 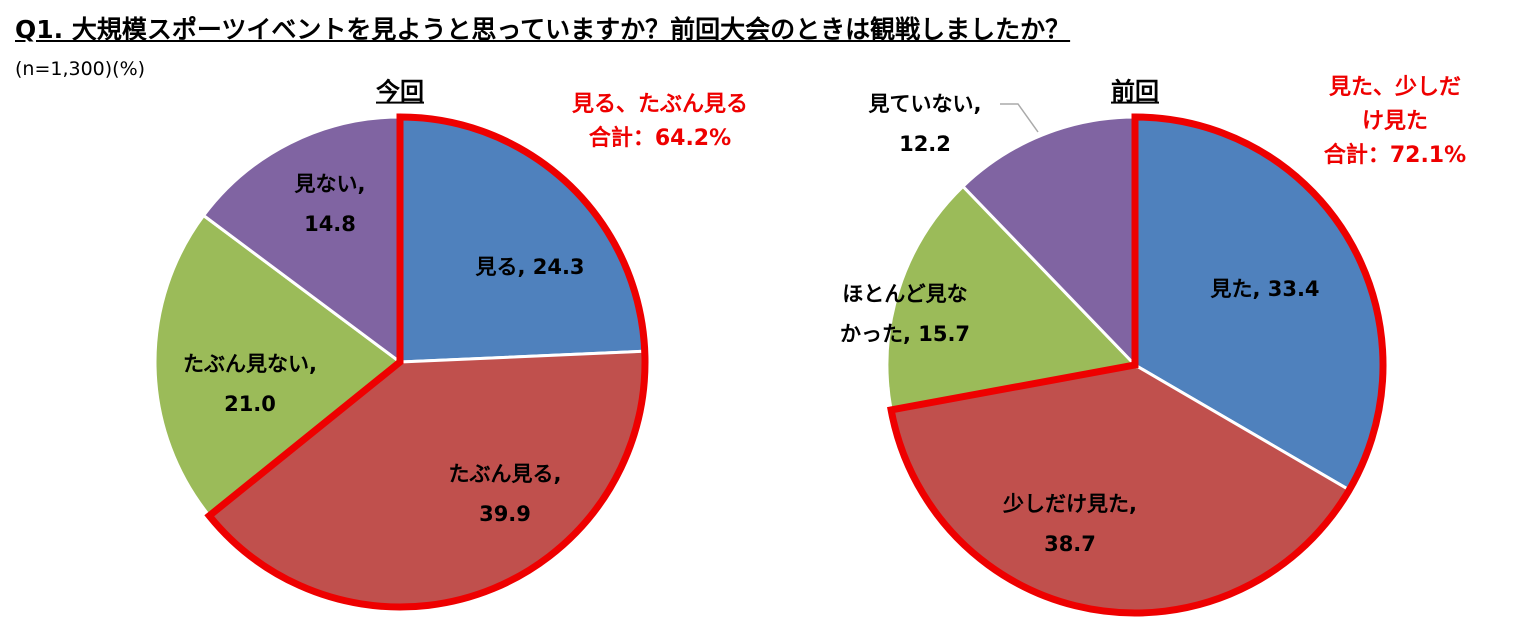 I want to click on annotation: 見た、少しだけ見た 合計：72.1%, so click(x=1395, y=121).